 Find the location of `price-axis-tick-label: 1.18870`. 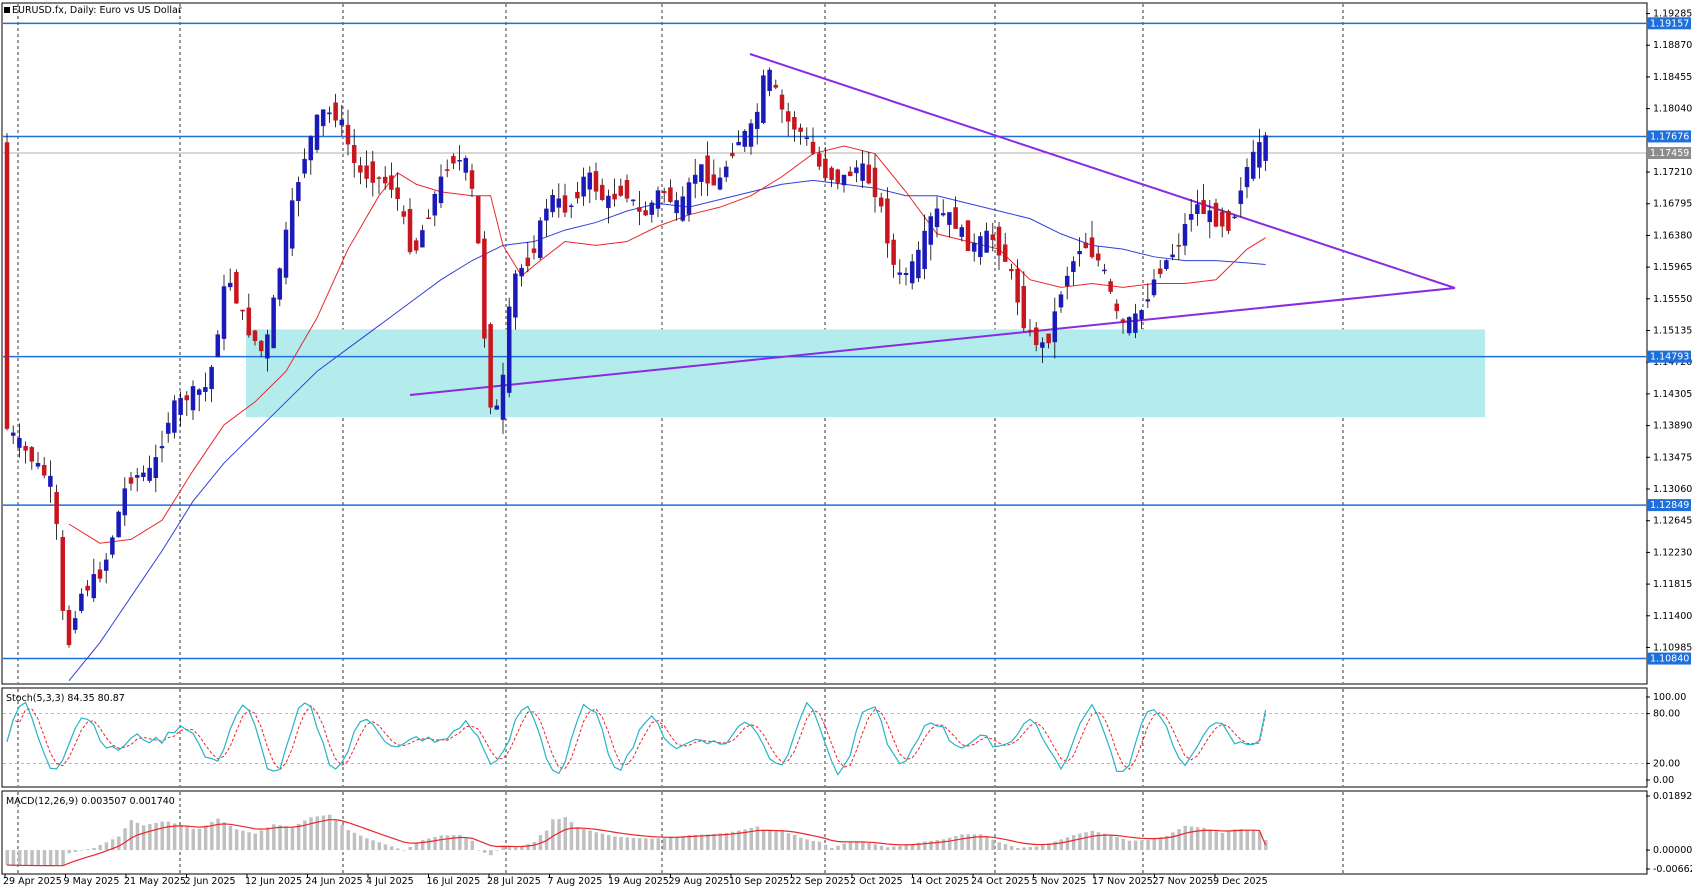

price-axis-tick-label: 1.18870 is located at coordinates (1672, 45).